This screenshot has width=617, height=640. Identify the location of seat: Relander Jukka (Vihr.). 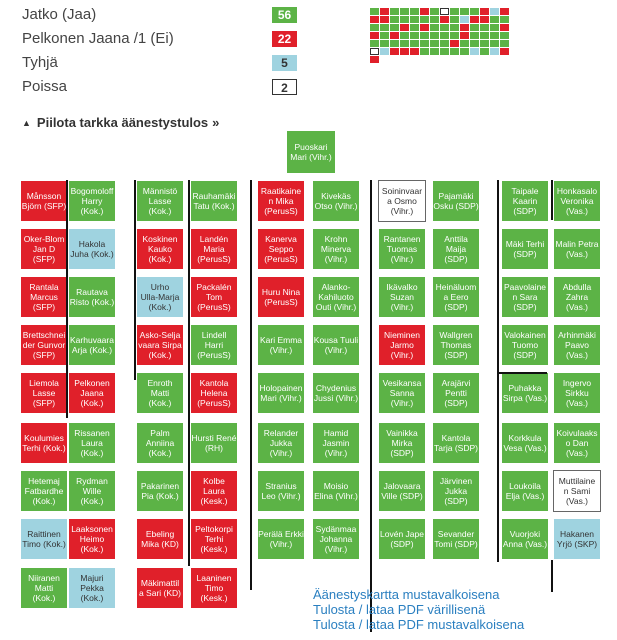
(281, 443).